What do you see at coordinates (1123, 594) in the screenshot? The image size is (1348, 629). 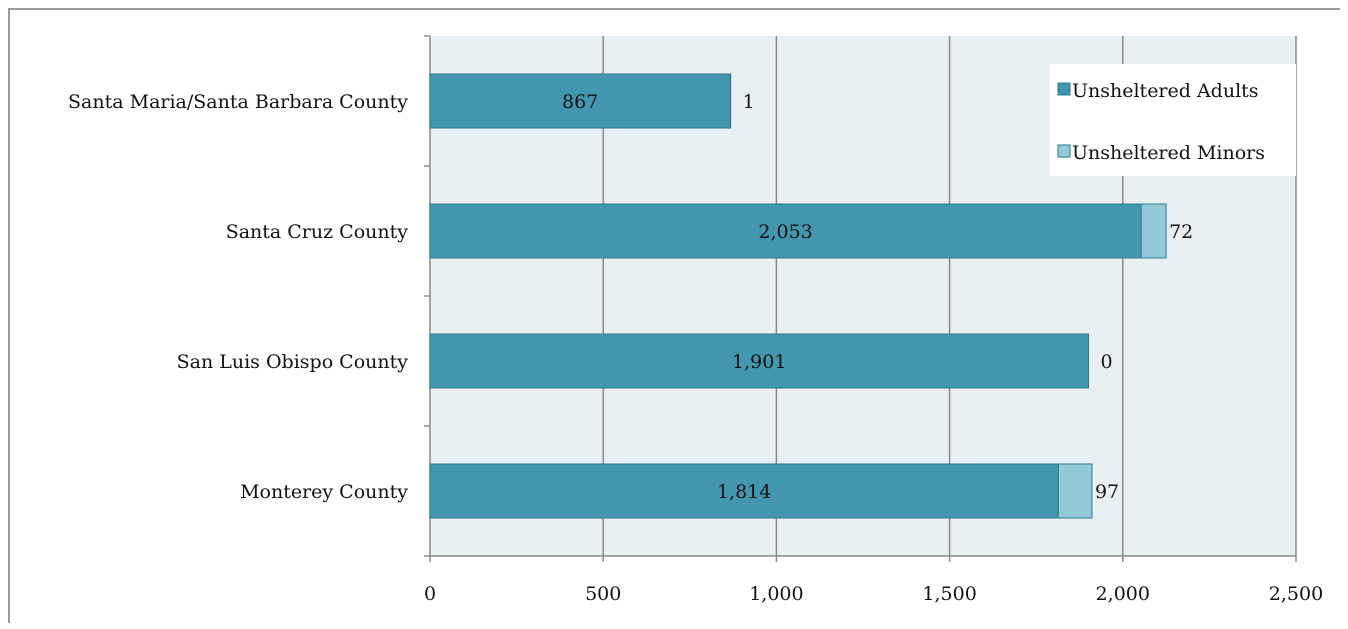 I see `x-tick-label: 2,000` at bounding box center [1123, 594].